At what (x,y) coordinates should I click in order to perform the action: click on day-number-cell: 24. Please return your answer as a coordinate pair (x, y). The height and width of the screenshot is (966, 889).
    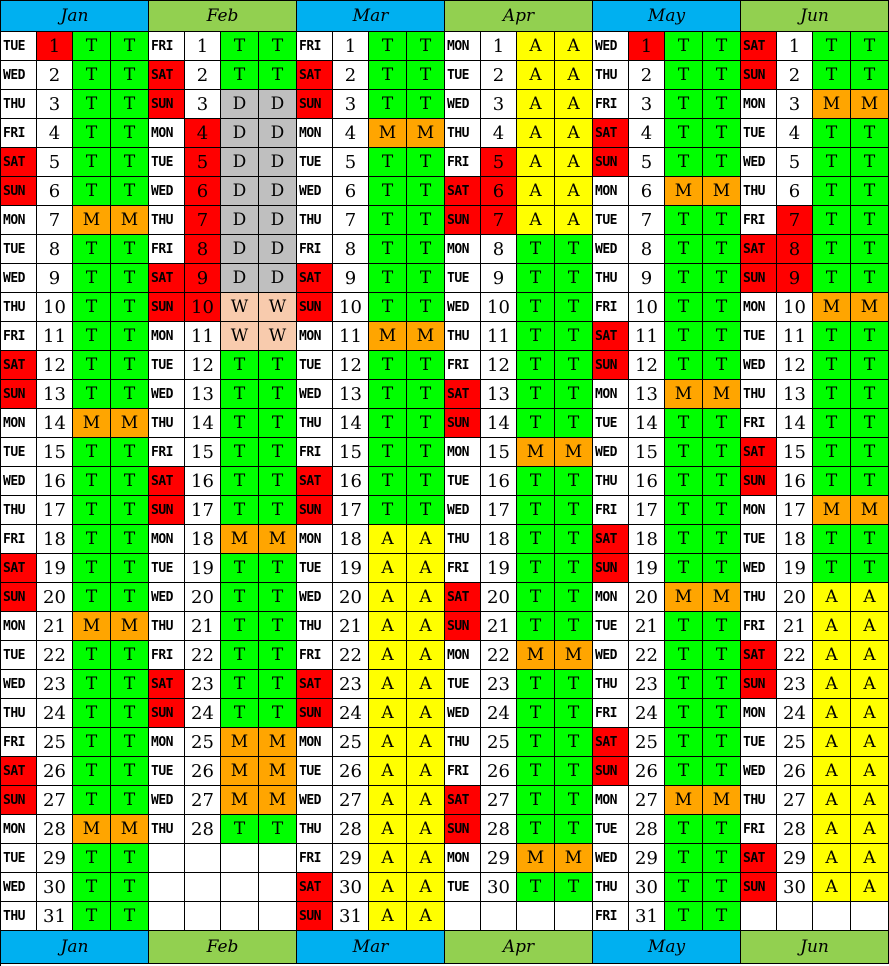
    Looking at the image, I should click on (55, 713).